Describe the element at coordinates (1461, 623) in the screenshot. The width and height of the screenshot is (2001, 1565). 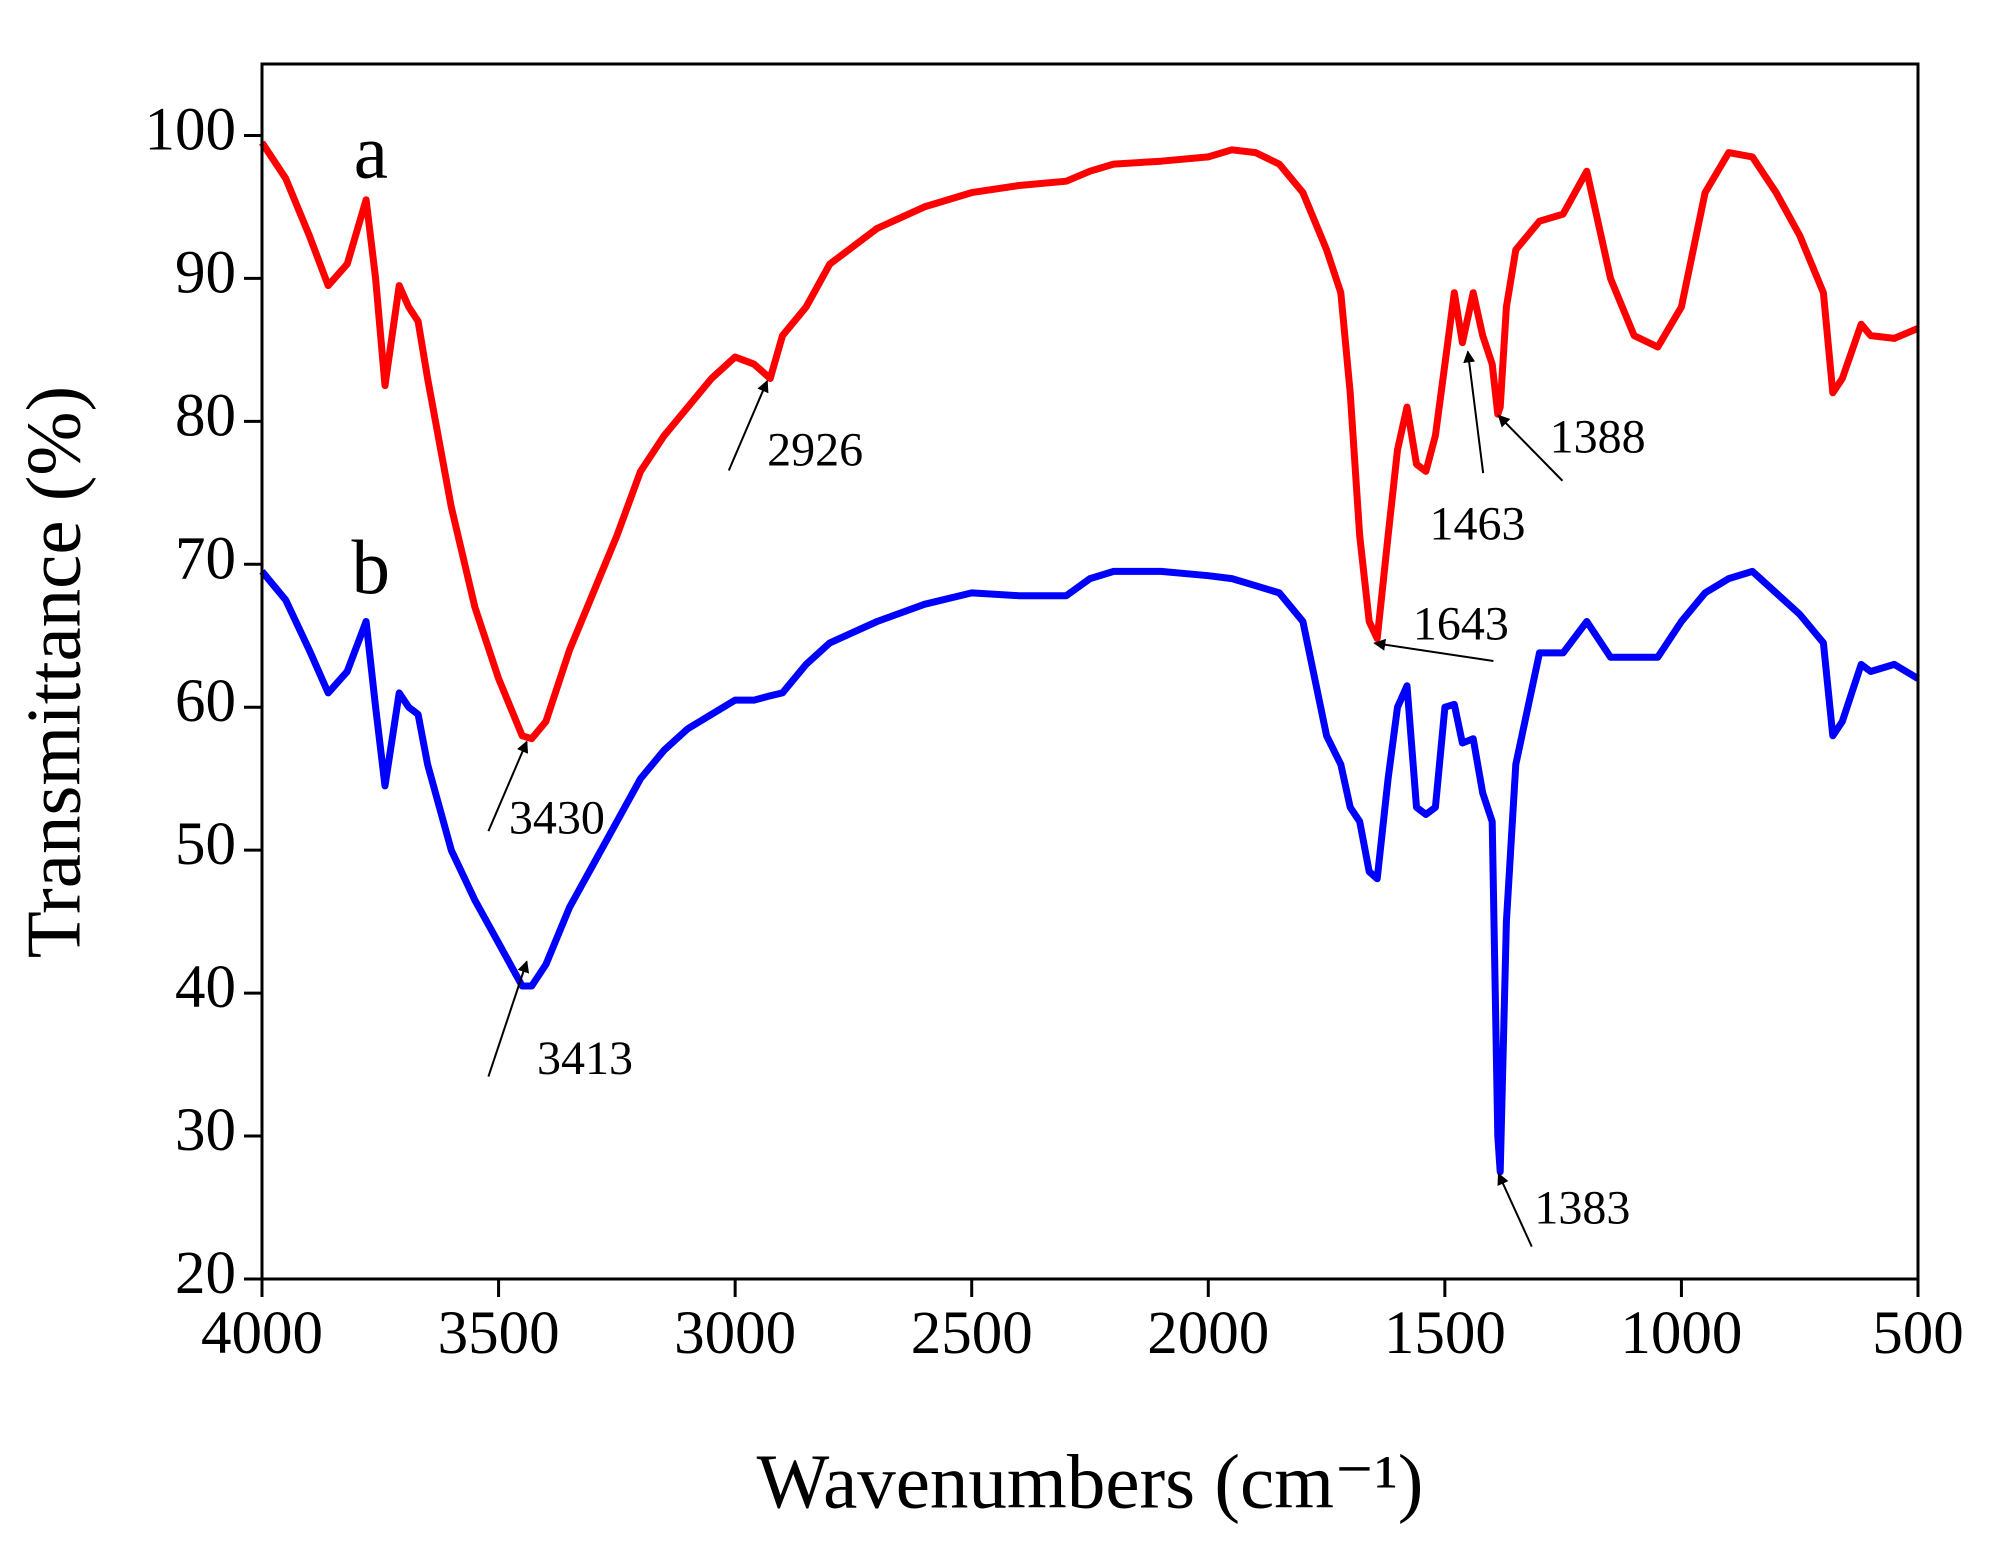
I see `annotation: 1643` at that location.